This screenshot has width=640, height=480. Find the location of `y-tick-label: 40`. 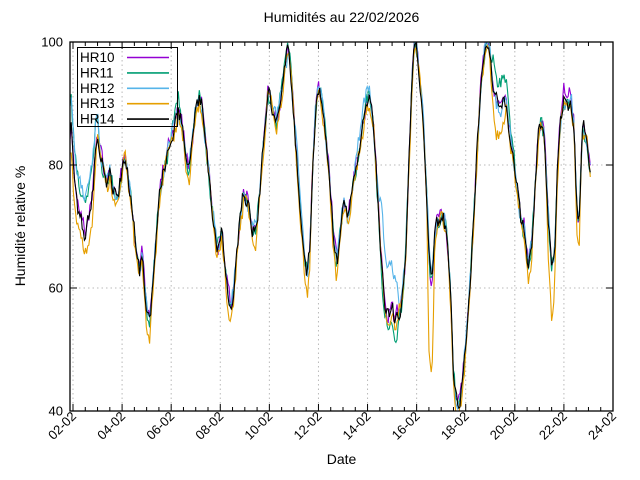

y-tick-label: 40 is located at coordinates (56, 411).